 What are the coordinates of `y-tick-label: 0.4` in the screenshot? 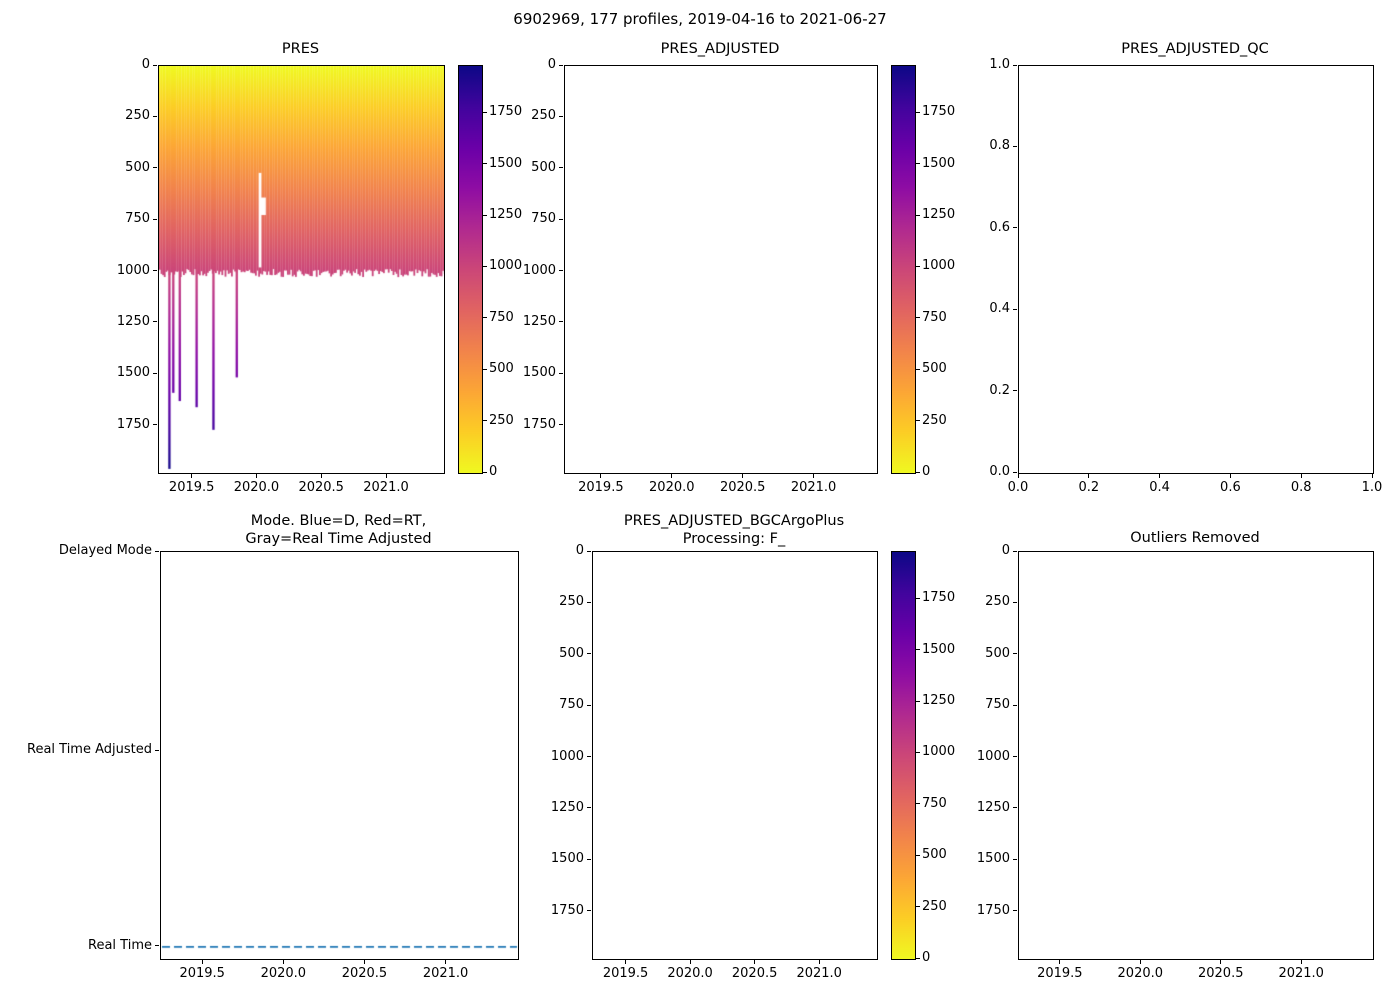 It's located at (999, 309).